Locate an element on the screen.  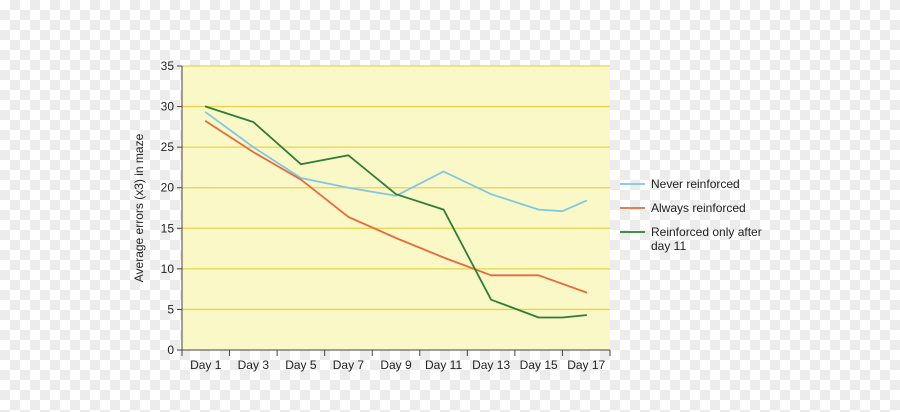
x-tick-label: Day 9 is located at coordinates (396, 365).